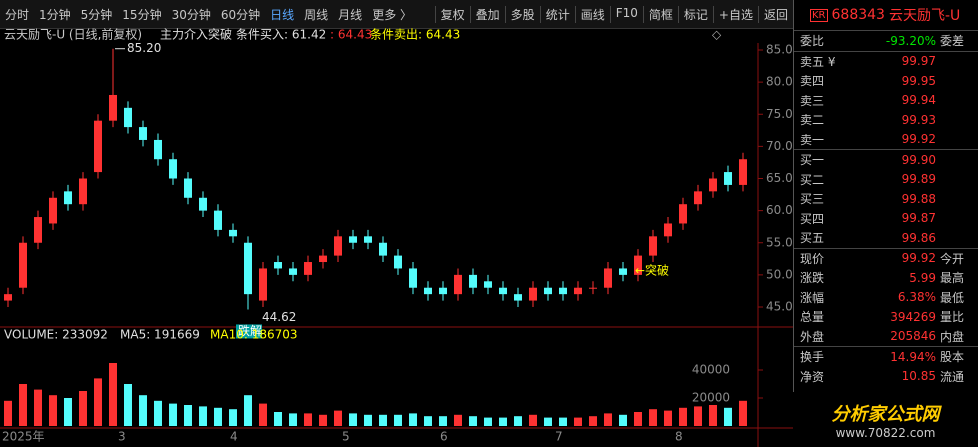 The width and height of the screenshot is (978, 447). What do you see at coordinates (142, 14) in the screenshot?
I see `period-tab: 15分钟` at bounding box center [142, 14].